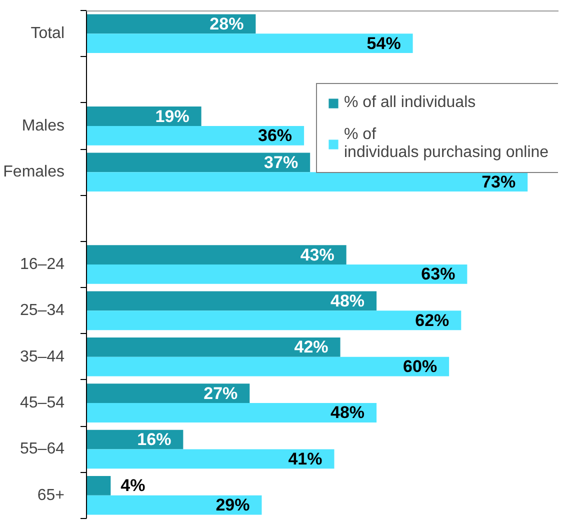 Image resolution: width=566 pixels, height=526 pixels. I want to click on y-tick-label: Females, so click(34, 172).